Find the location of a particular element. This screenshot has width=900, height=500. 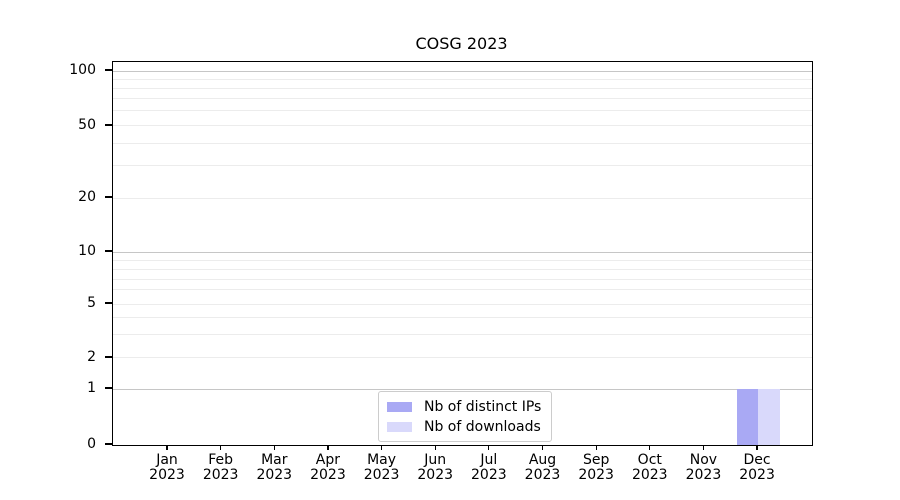

x-tick-month: Oct is located at coordinates (649, 460).